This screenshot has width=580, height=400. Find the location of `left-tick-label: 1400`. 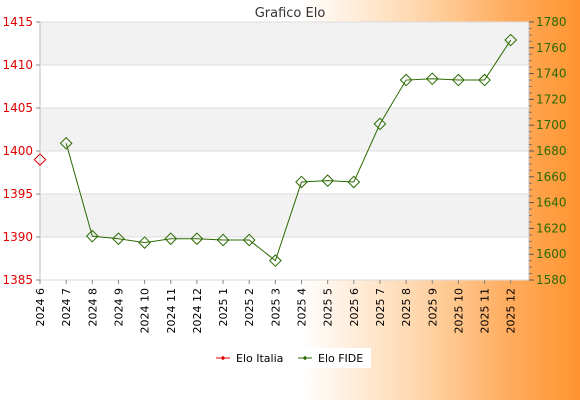

left-tick-label: 1400 is located at coordinates (17, 151).